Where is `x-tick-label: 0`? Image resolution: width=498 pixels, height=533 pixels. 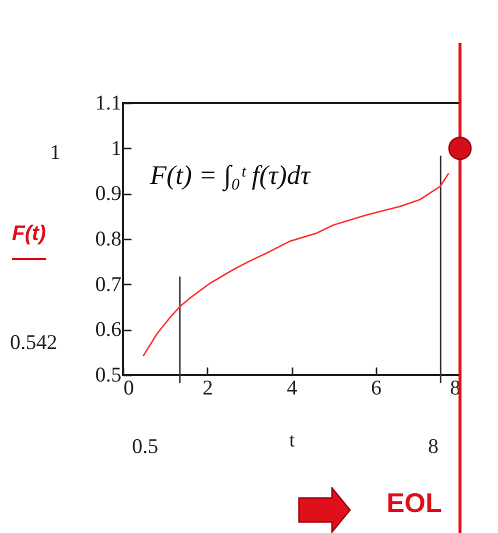 x-tick-label: 0 is located at coordinates (129, 388).